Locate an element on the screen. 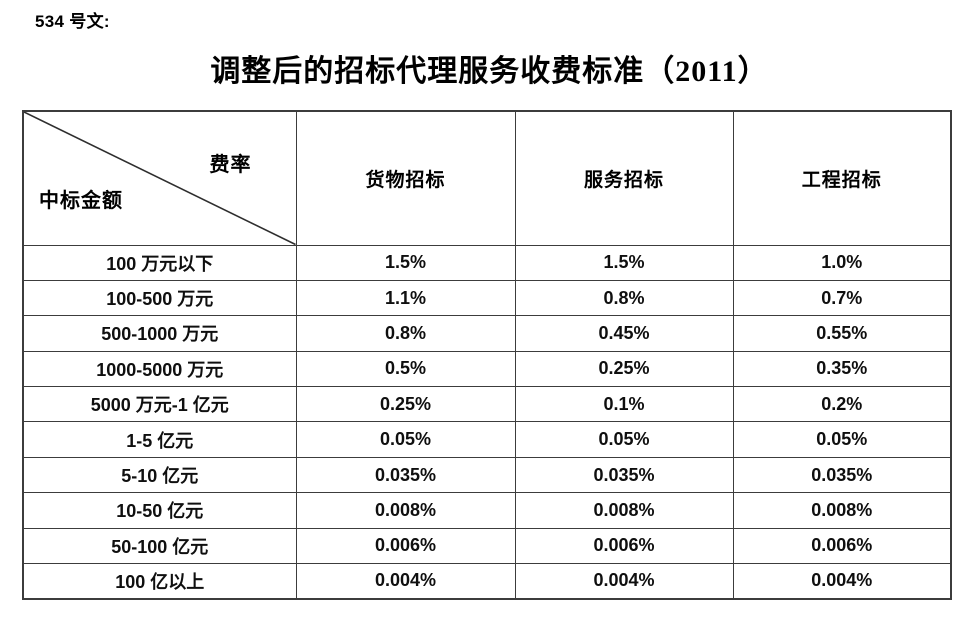 This screenshot has width=979, height=629. rate-cell-goods: 0.5% is located at coordinates (405, 369).